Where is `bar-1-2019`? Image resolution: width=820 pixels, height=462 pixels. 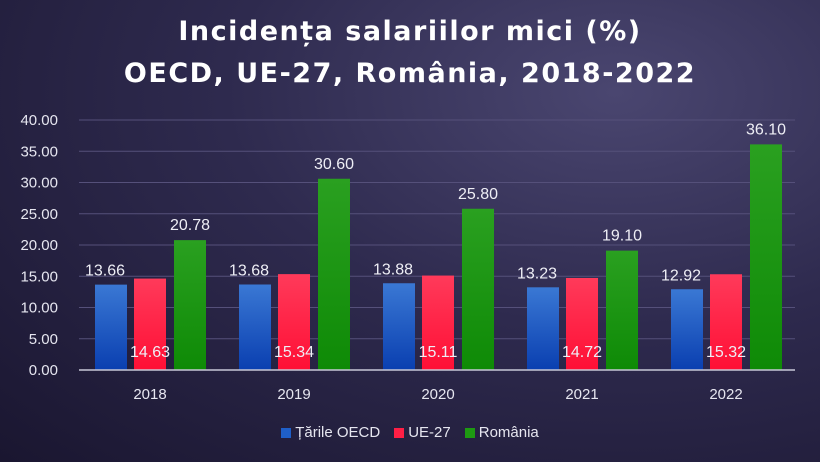
bar-1-2019 is located at coordinates (294, 322).